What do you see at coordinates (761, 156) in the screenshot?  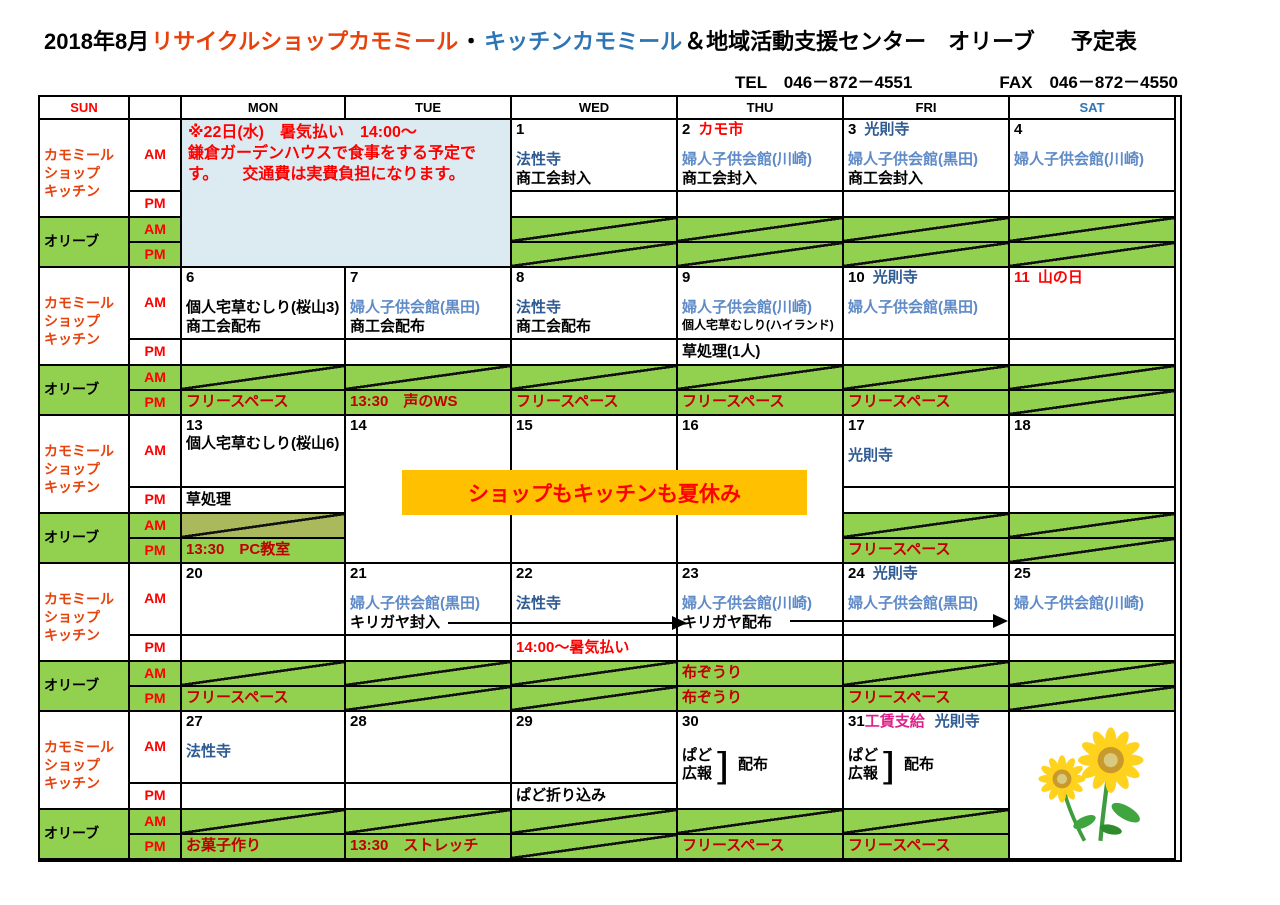 I see `cell-aug2-am: 2 カモ市 婦人子供会館(川崎) 商工会封入` at bounding box center [761, 156].